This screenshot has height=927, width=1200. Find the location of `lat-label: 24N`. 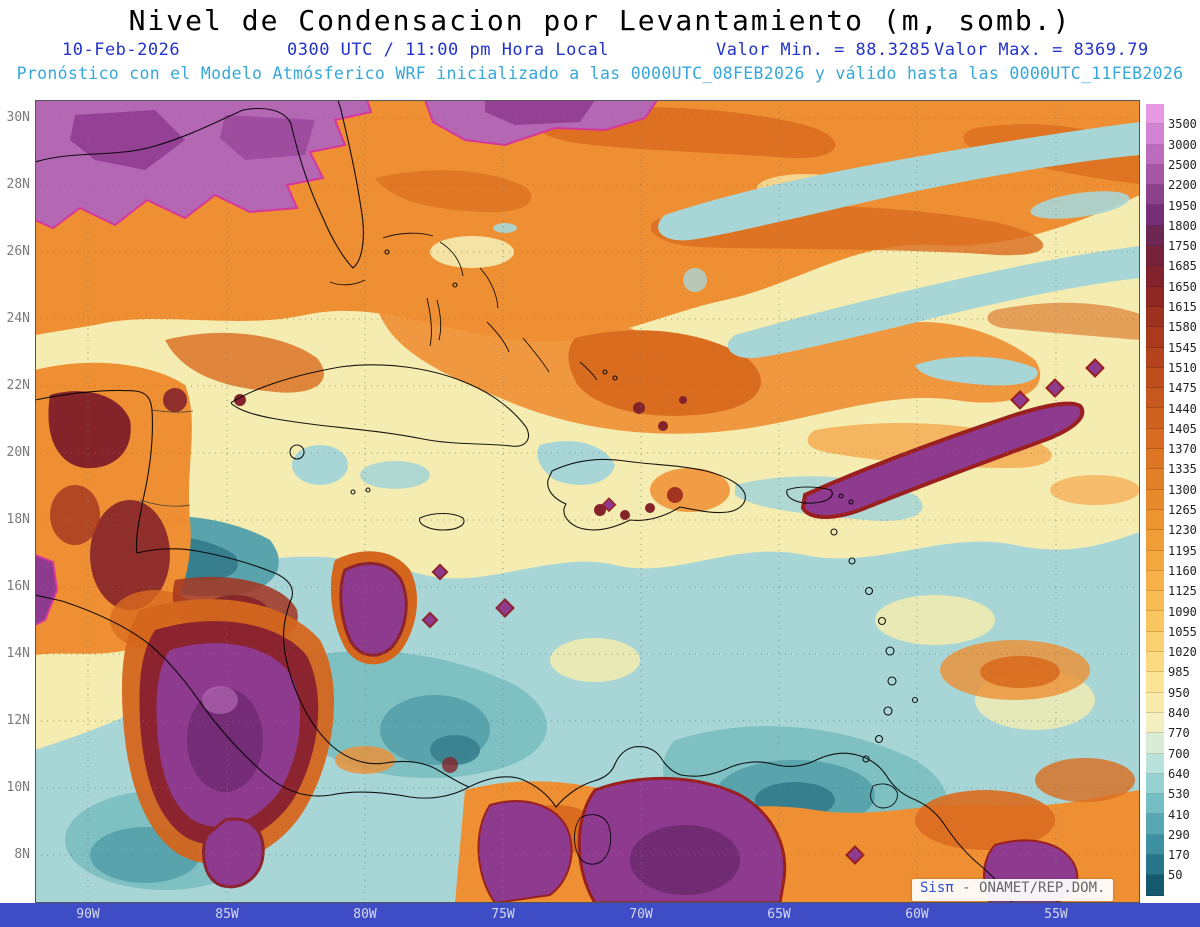

lat-label: 24N is located at coordinates (18, 318).